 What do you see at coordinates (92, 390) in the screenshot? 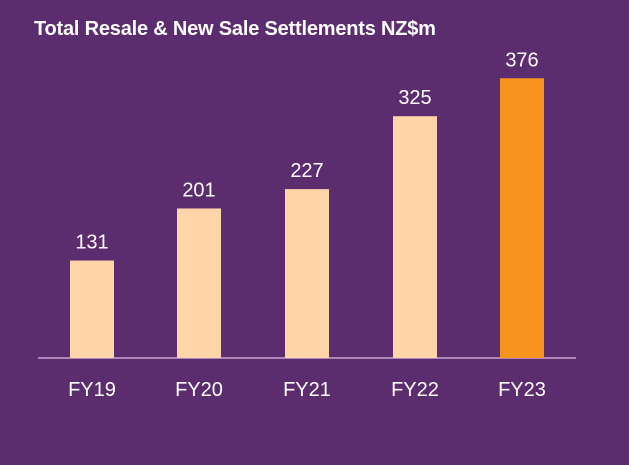
I see `x-tick-label-fy19: FY19` at bounding box center [92, 390].